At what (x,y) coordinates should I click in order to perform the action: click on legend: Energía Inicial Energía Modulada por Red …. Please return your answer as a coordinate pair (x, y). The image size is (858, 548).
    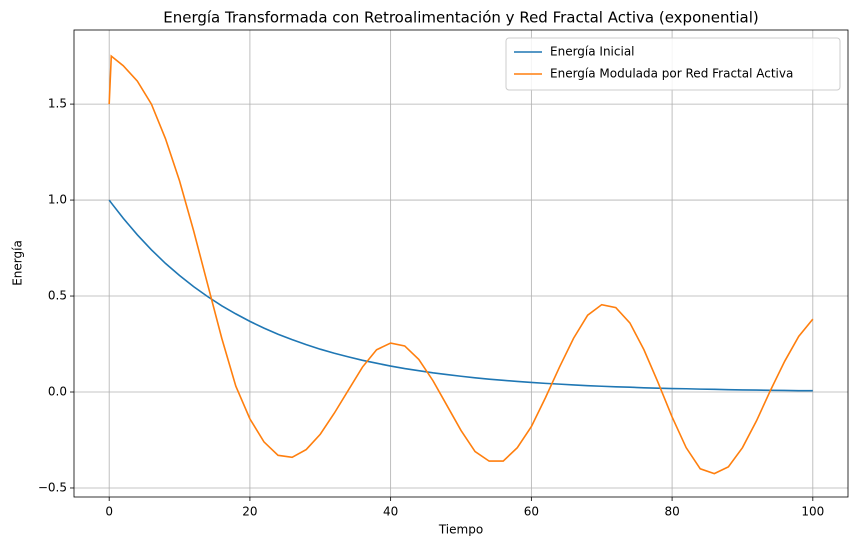
    Looking at the image, I should click on (673, 64).